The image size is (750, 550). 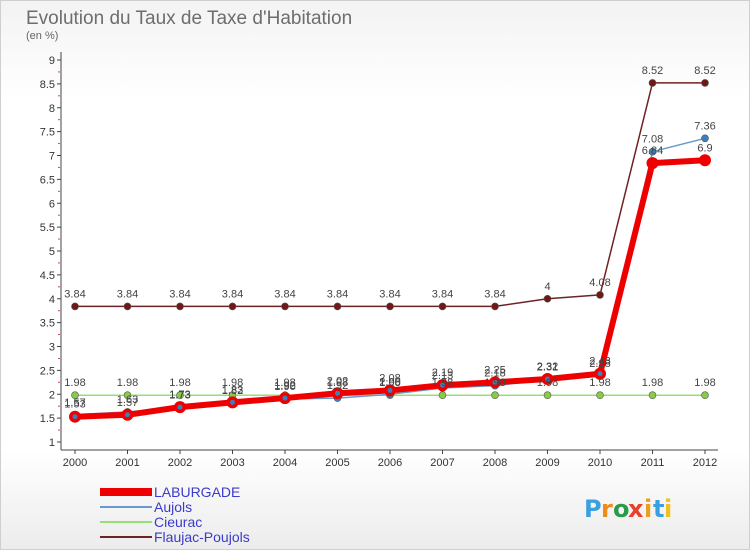 I want to click on y-tick-label: 5, so click(x=52, y=252).